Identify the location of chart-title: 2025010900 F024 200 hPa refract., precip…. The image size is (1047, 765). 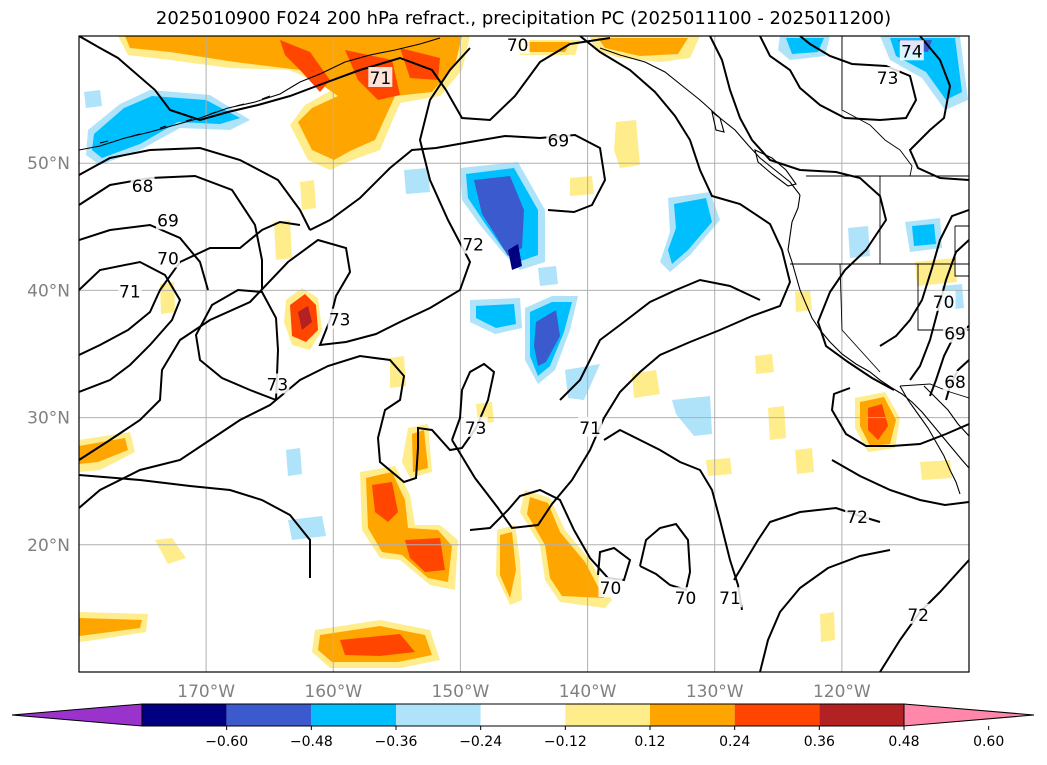
(523, 18).